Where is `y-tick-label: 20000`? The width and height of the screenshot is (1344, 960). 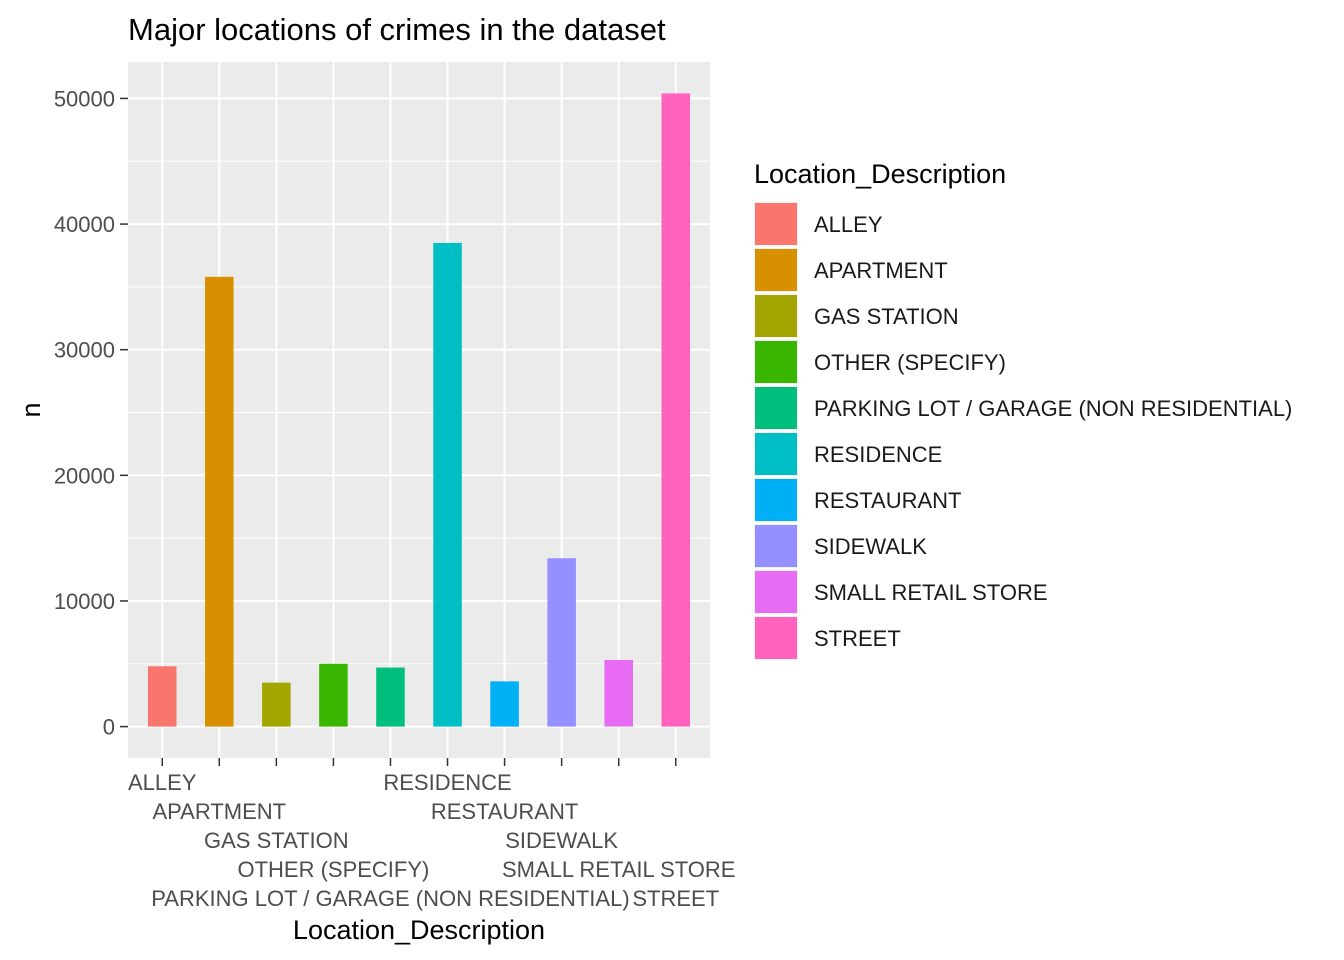 y-tick-label: 20000 is located at coordinates (84, 475).